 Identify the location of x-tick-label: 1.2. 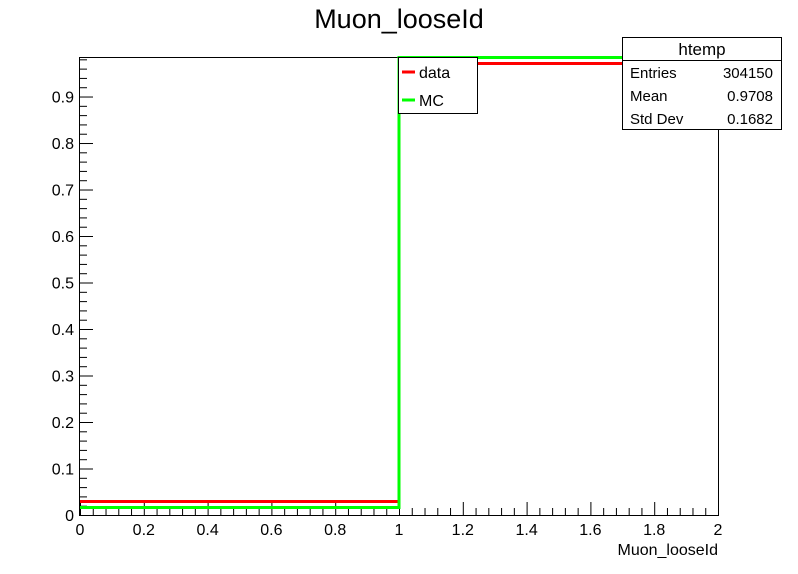
(463, 530).